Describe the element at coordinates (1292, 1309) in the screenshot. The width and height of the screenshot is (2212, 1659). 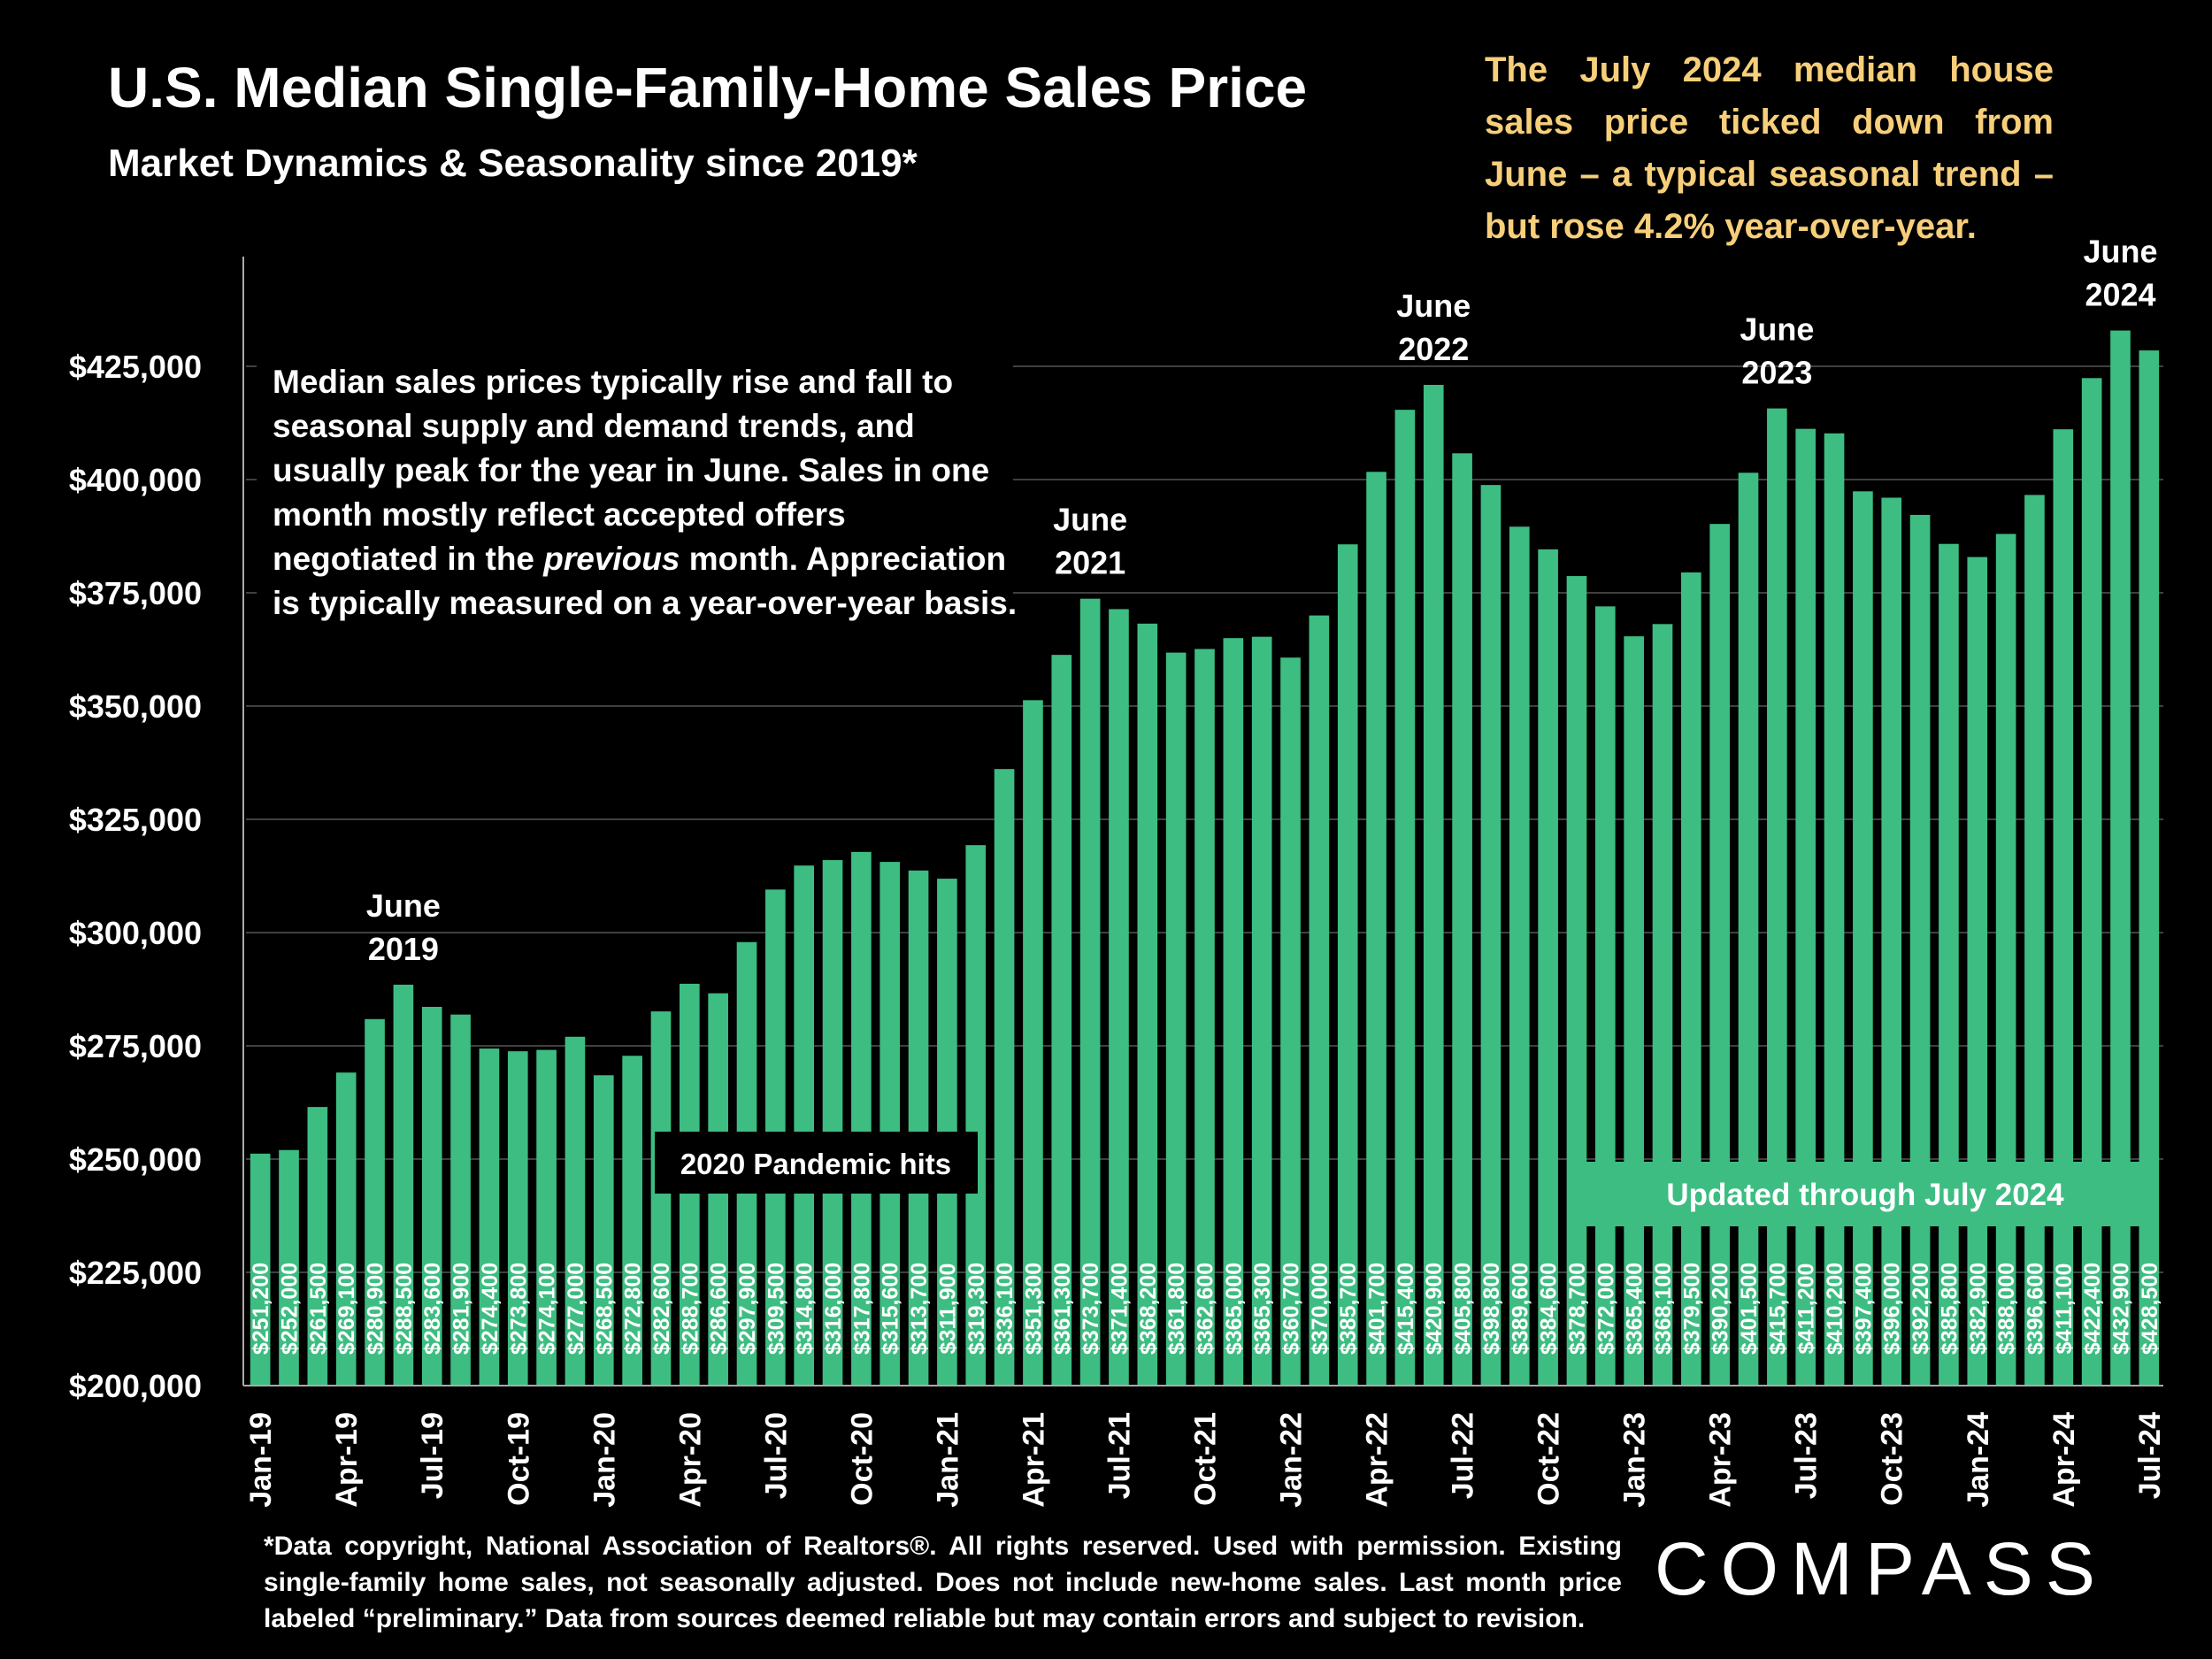
I see `bar-value-label: $360,700` at that location.